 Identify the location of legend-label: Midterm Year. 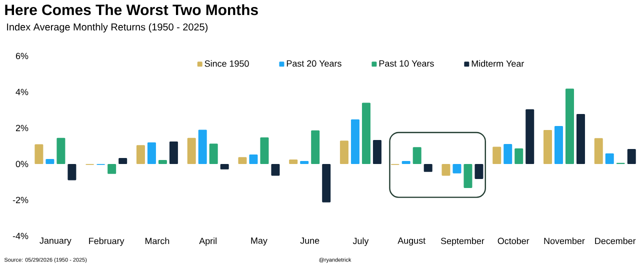
(498, 63).